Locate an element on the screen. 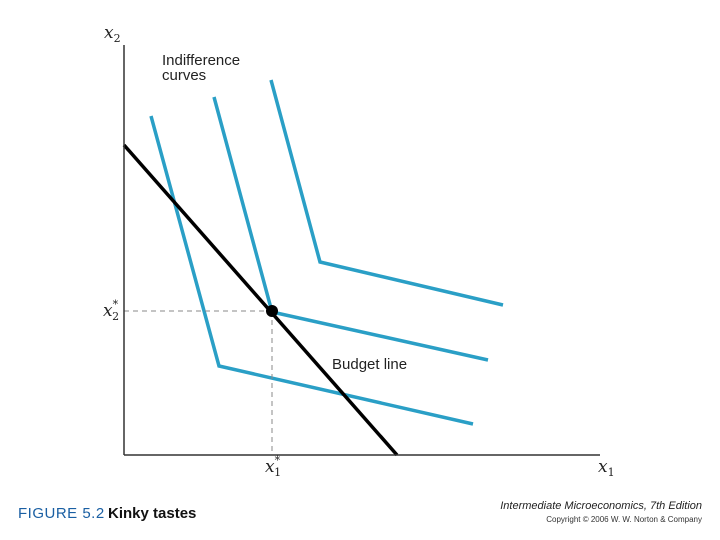  optimum-y-label: x* 2 is located at coordinates (111, 310).